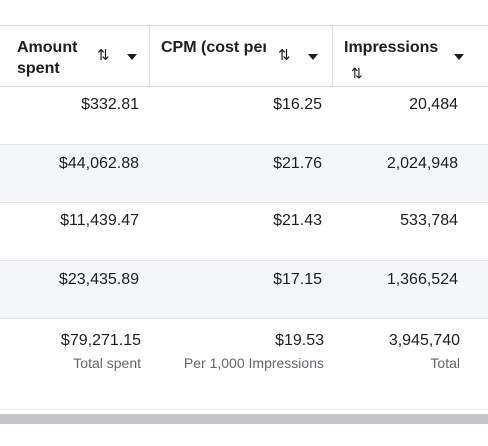 Image resolution: width=488 pixels, height=446 pixels. Describe the element at coordinates (244, 409) in the screenshot. I see `table-bottom-divider` at that location.